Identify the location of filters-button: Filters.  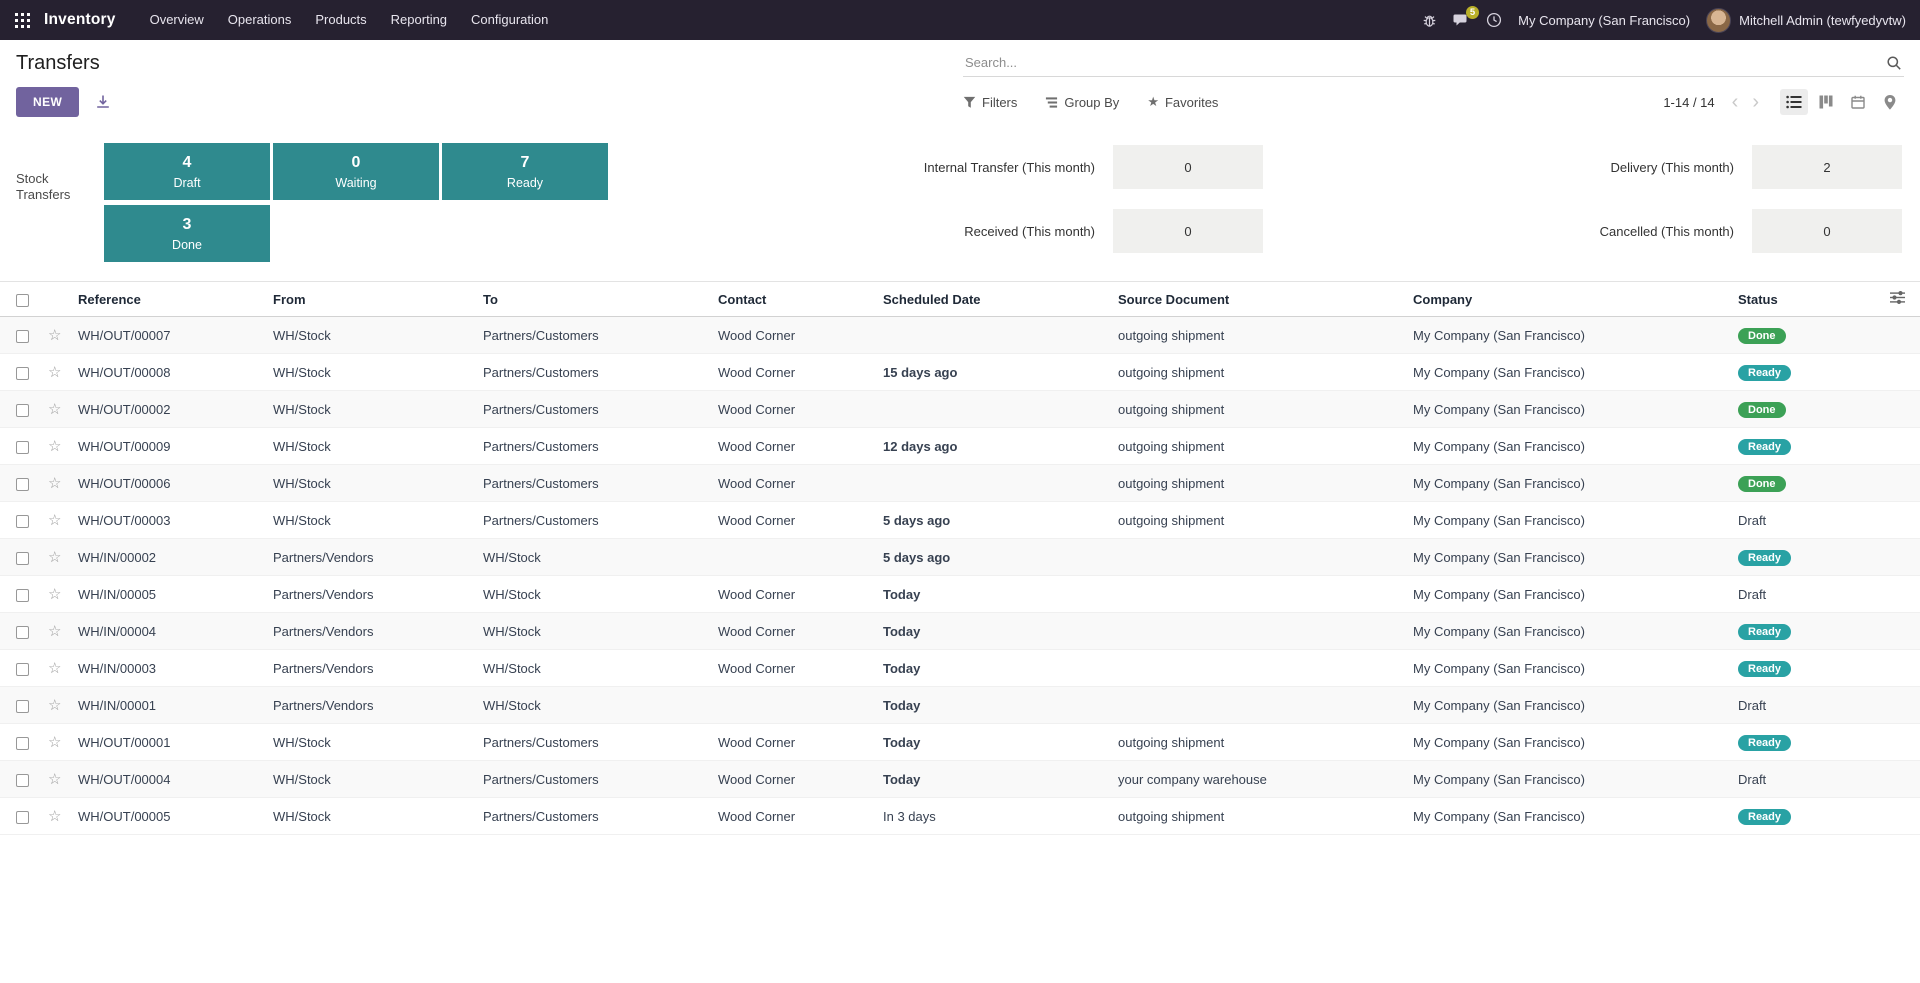
(990, 102).